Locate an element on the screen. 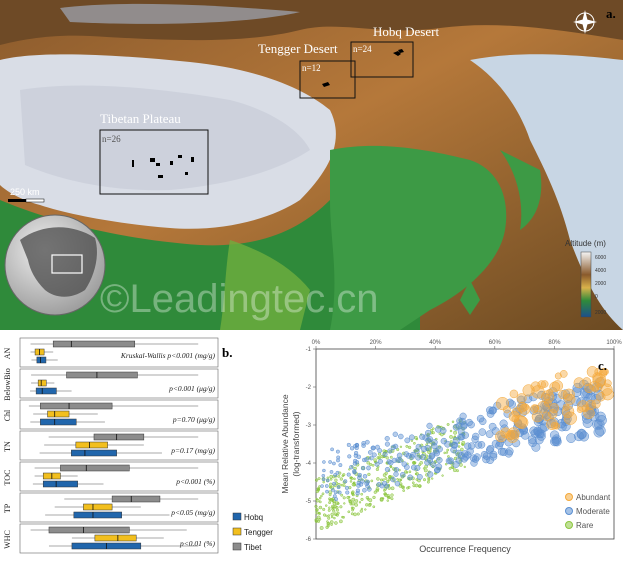 The width and height of the screenshot is (623, 575). boxplot-stat: p<0.05 (mg/g) is located at coordinates (192, 512).